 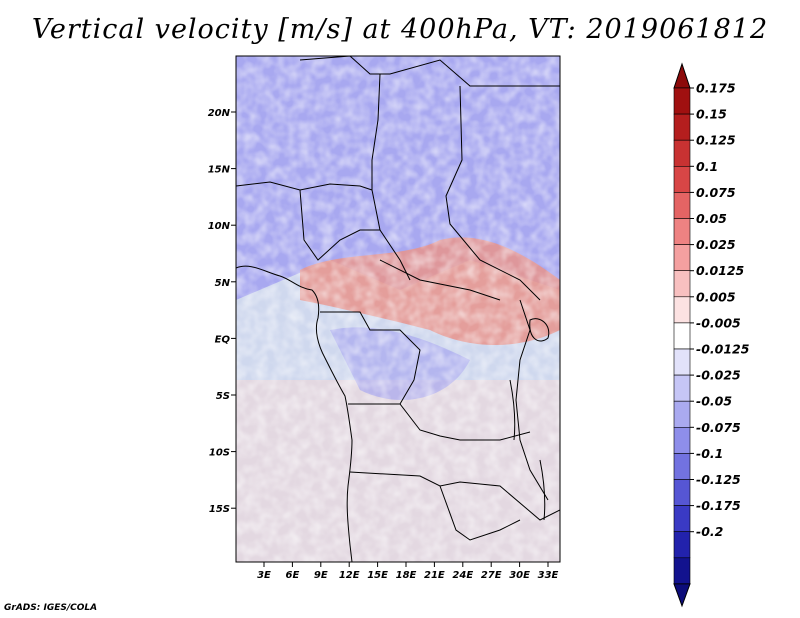 What do you see at coordinates (223, 283) in the screenshot?
I see `lat-label: 5N` at bounding box center [223, 283].